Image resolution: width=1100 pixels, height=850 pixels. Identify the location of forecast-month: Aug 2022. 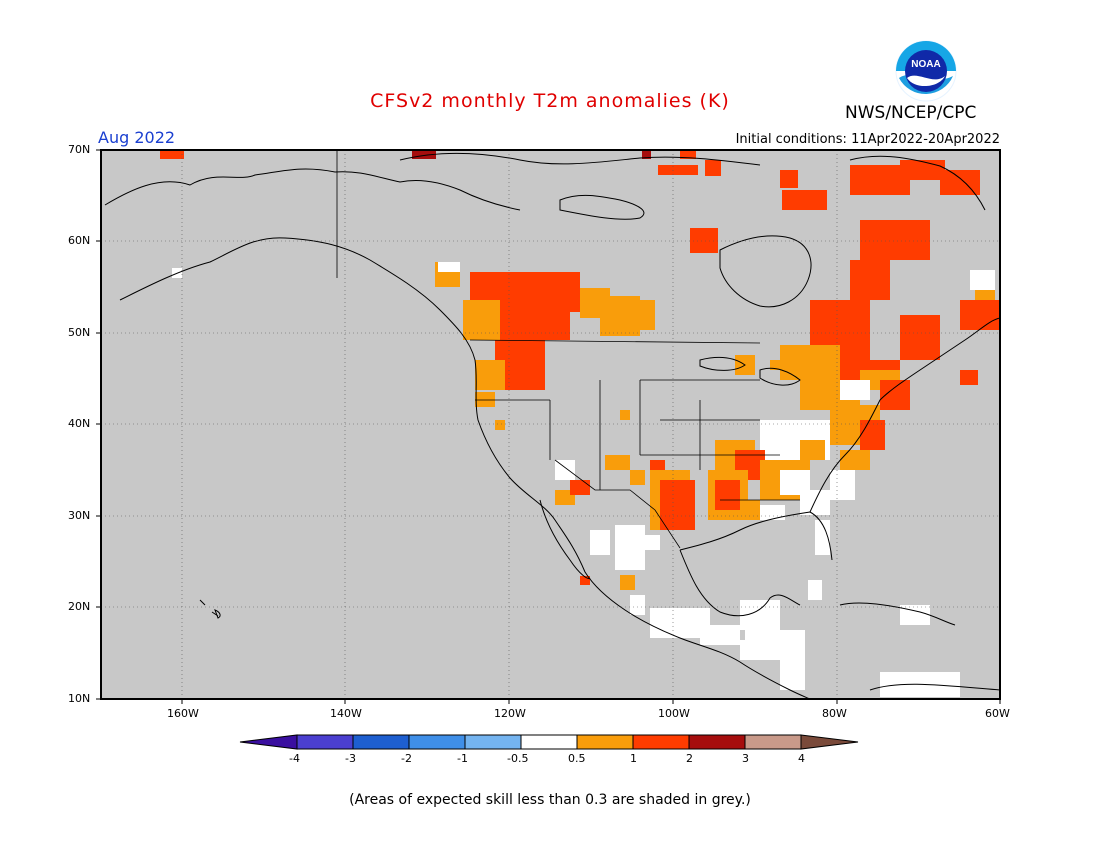
(137, 137).